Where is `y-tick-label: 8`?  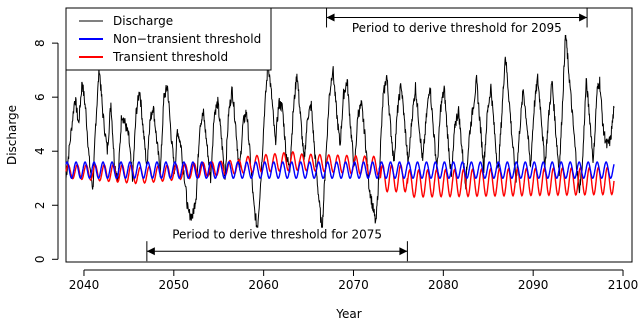 y-tick-label: 8 is located at coordinates (40, 43).